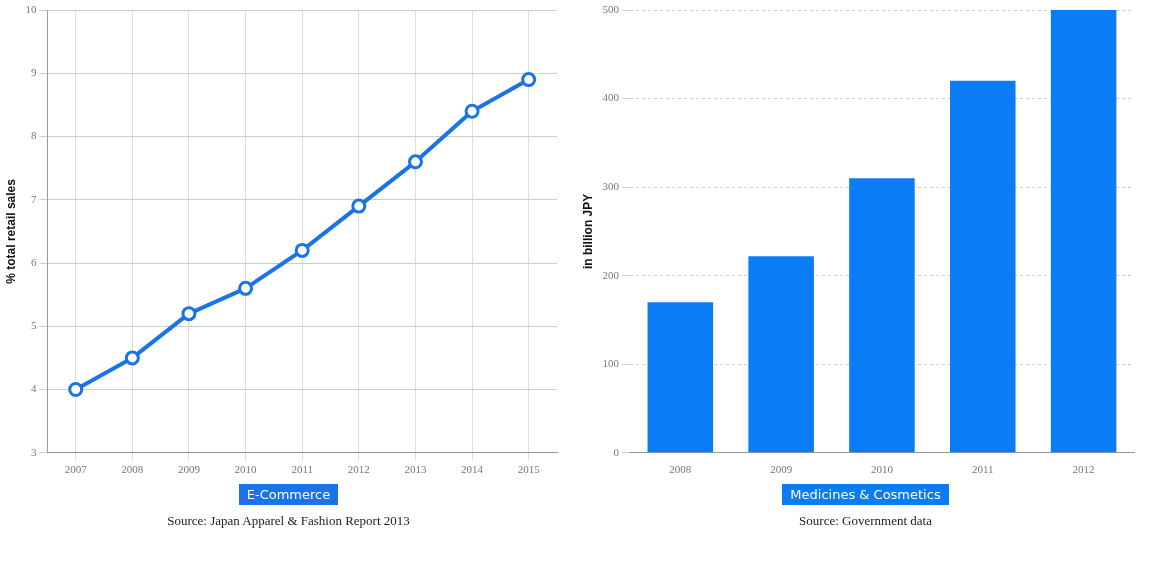  What do you see at coordinates (611, 8) in the screenshot?
I see `y-tick-label: 500` at bounding box center [611, 8].